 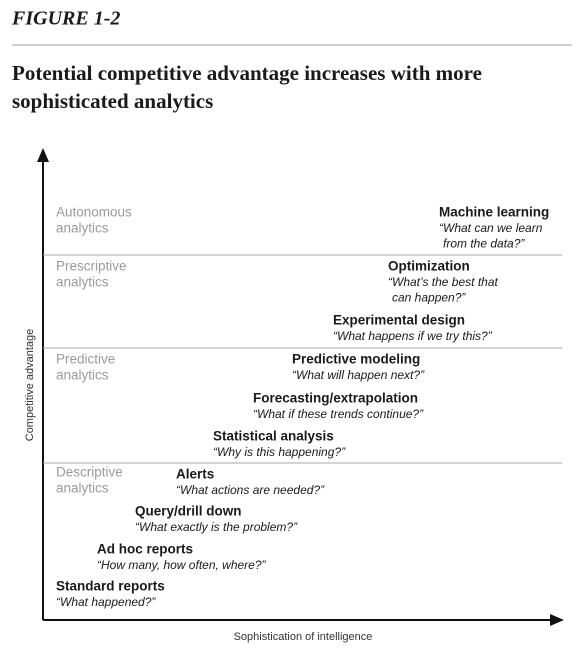 What do you see at coordinates (443, 282) in the screenshot?
I see `item-quote: “What’s the best that` at bounding box center [443, 282].